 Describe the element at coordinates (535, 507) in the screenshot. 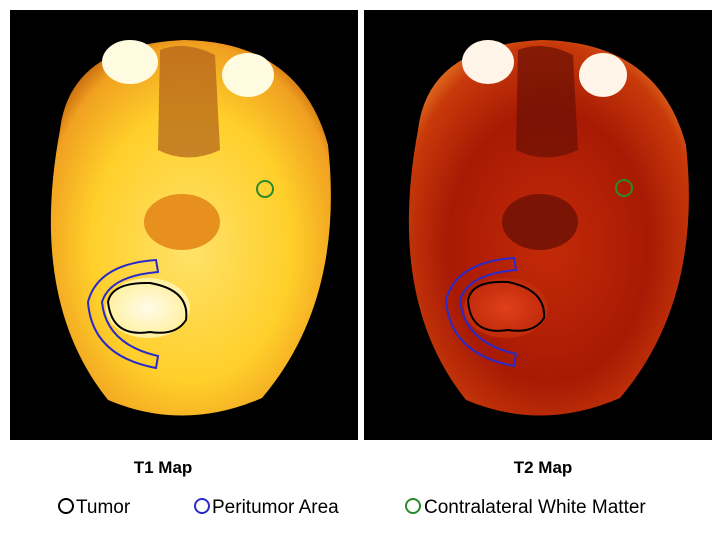

I see `legend-label: Contralateral White Matter` at that location.